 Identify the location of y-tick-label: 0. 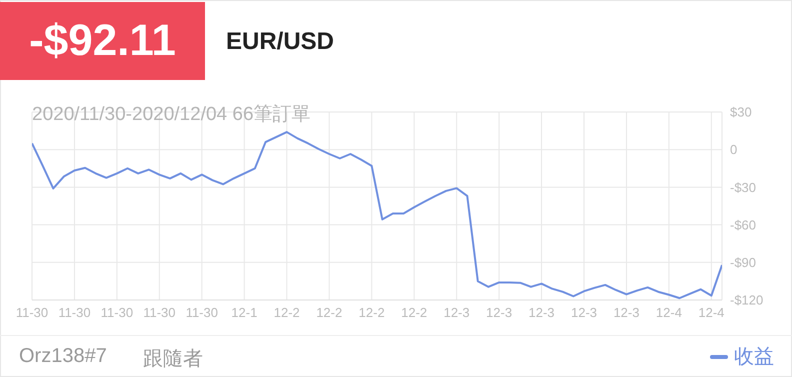
(734, 150).